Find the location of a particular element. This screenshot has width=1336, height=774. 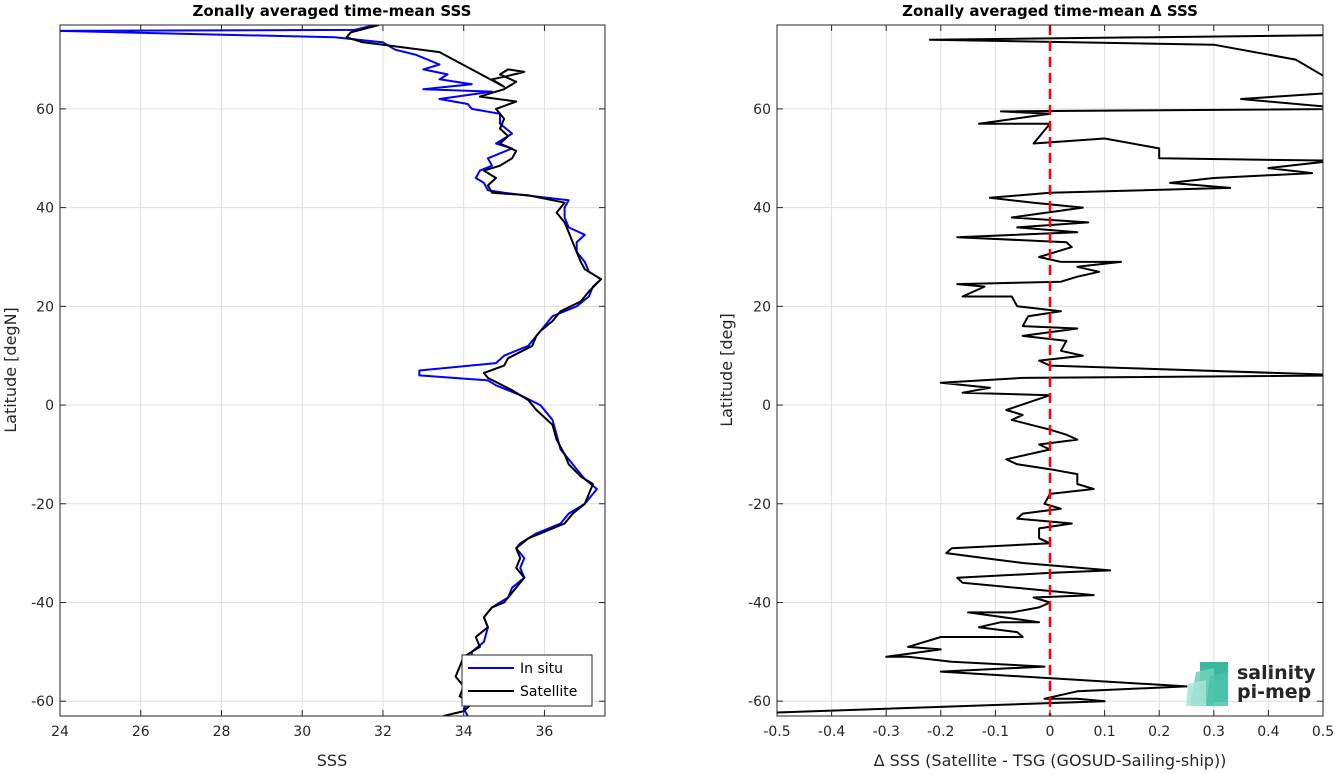

x-tick-label: 0.3 is located at coordinates (1214, 732).